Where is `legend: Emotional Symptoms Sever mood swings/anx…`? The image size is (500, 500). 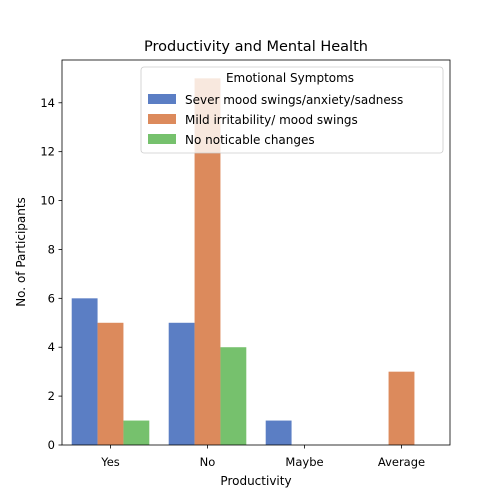 legend: Emotional Symptoms Sever mood swings/anx… is located at coordinates (292, 110).